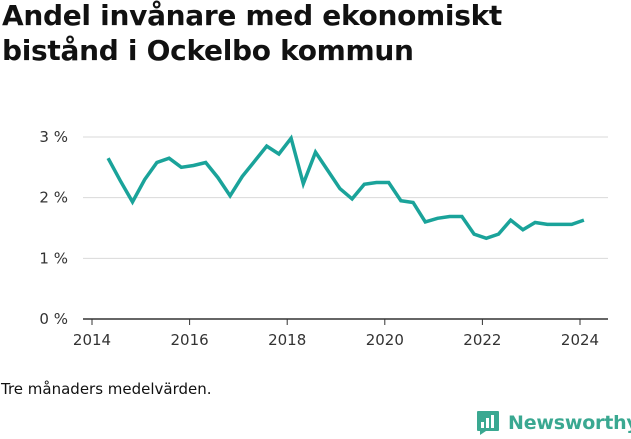 The width and height of the screenshot is (631, 439). What do you see at coordinates (53, 258) in the screenshot?
I see `y-tick-label: 1 %` at bounding box center [53, 258].